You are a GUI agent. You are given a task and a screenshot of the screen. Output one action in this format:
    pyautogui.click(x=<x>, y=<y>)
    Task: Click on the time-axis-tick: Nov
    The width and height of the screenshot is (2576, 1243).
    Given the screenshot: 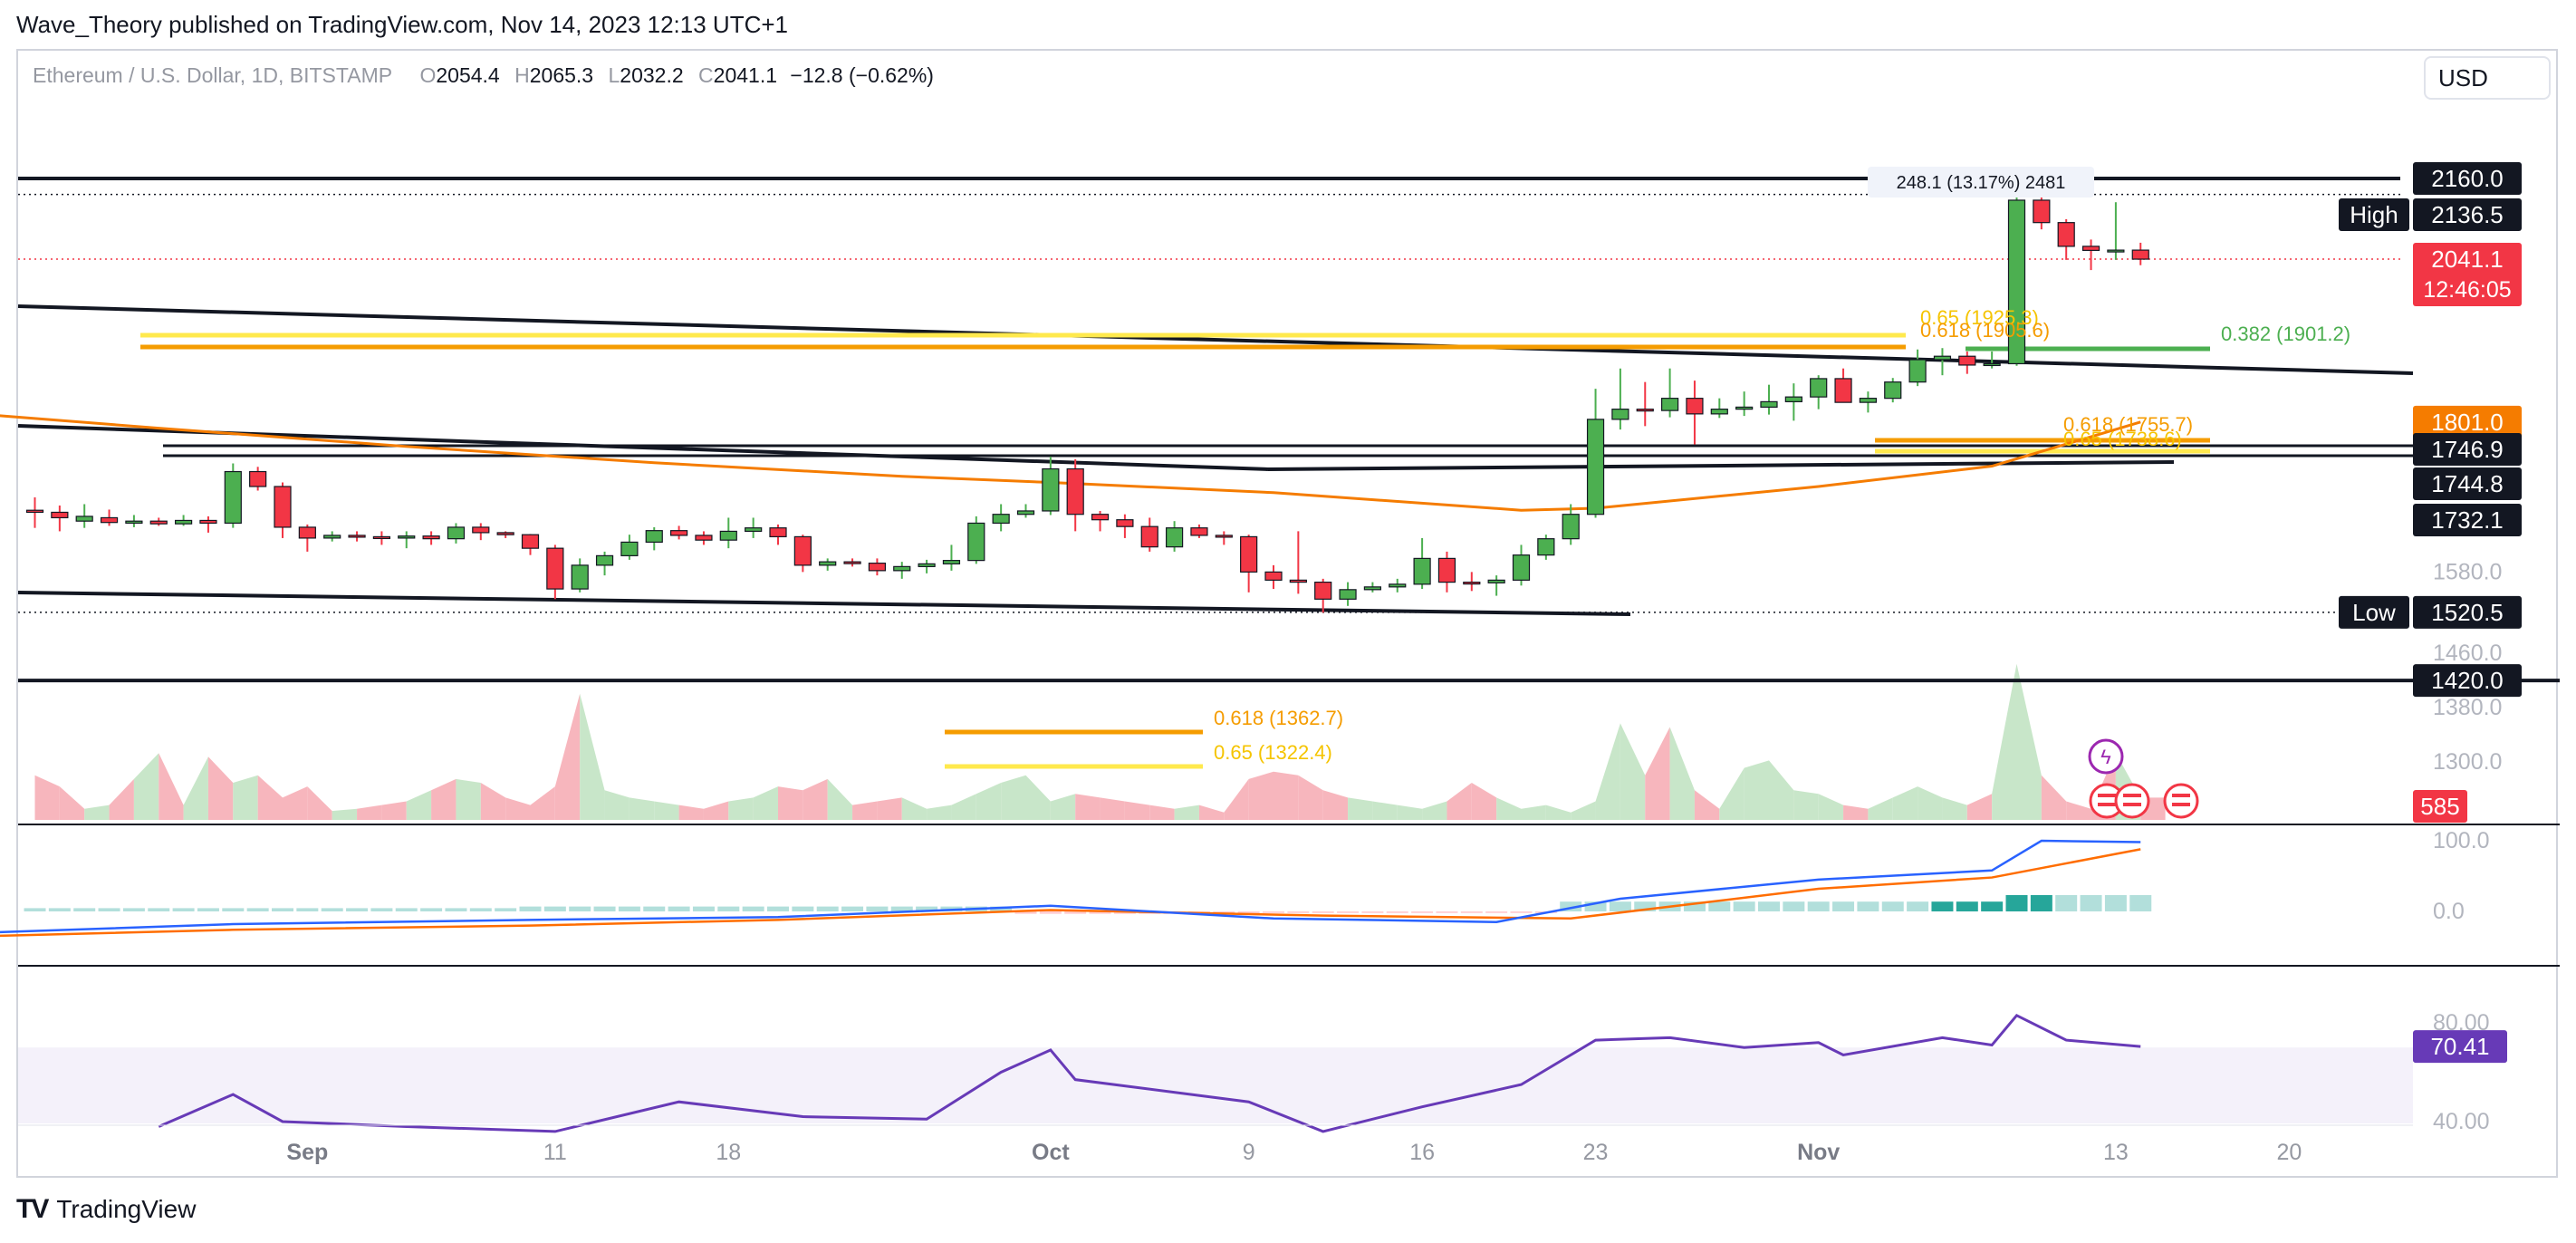 What is the action you would take?
    pyautogui.click(x=1818, y=1152)
    